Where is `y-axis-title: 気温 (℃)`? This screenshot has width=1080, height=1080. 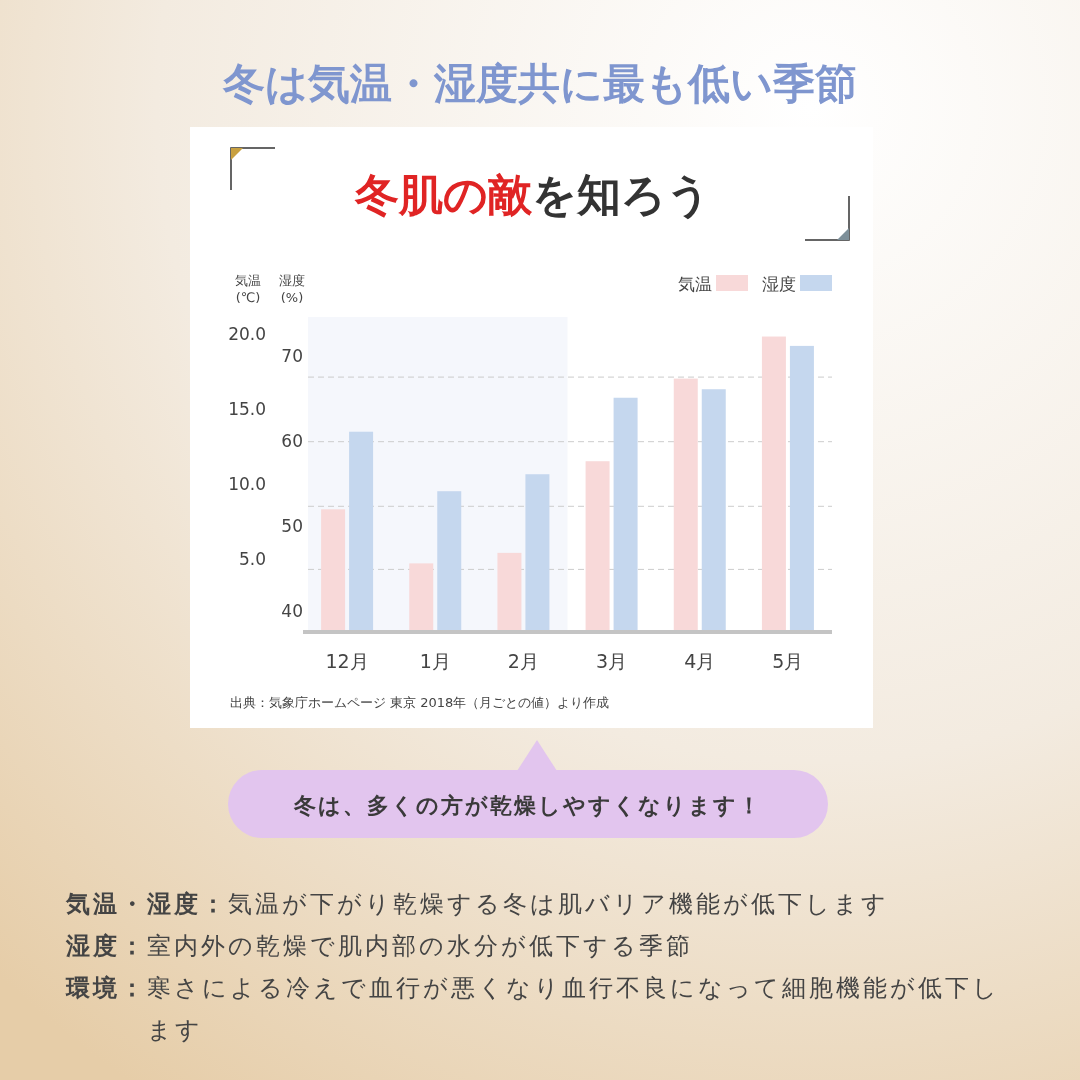 y-axis-title: 気温 (℃) is located at coordinates (248, 289).